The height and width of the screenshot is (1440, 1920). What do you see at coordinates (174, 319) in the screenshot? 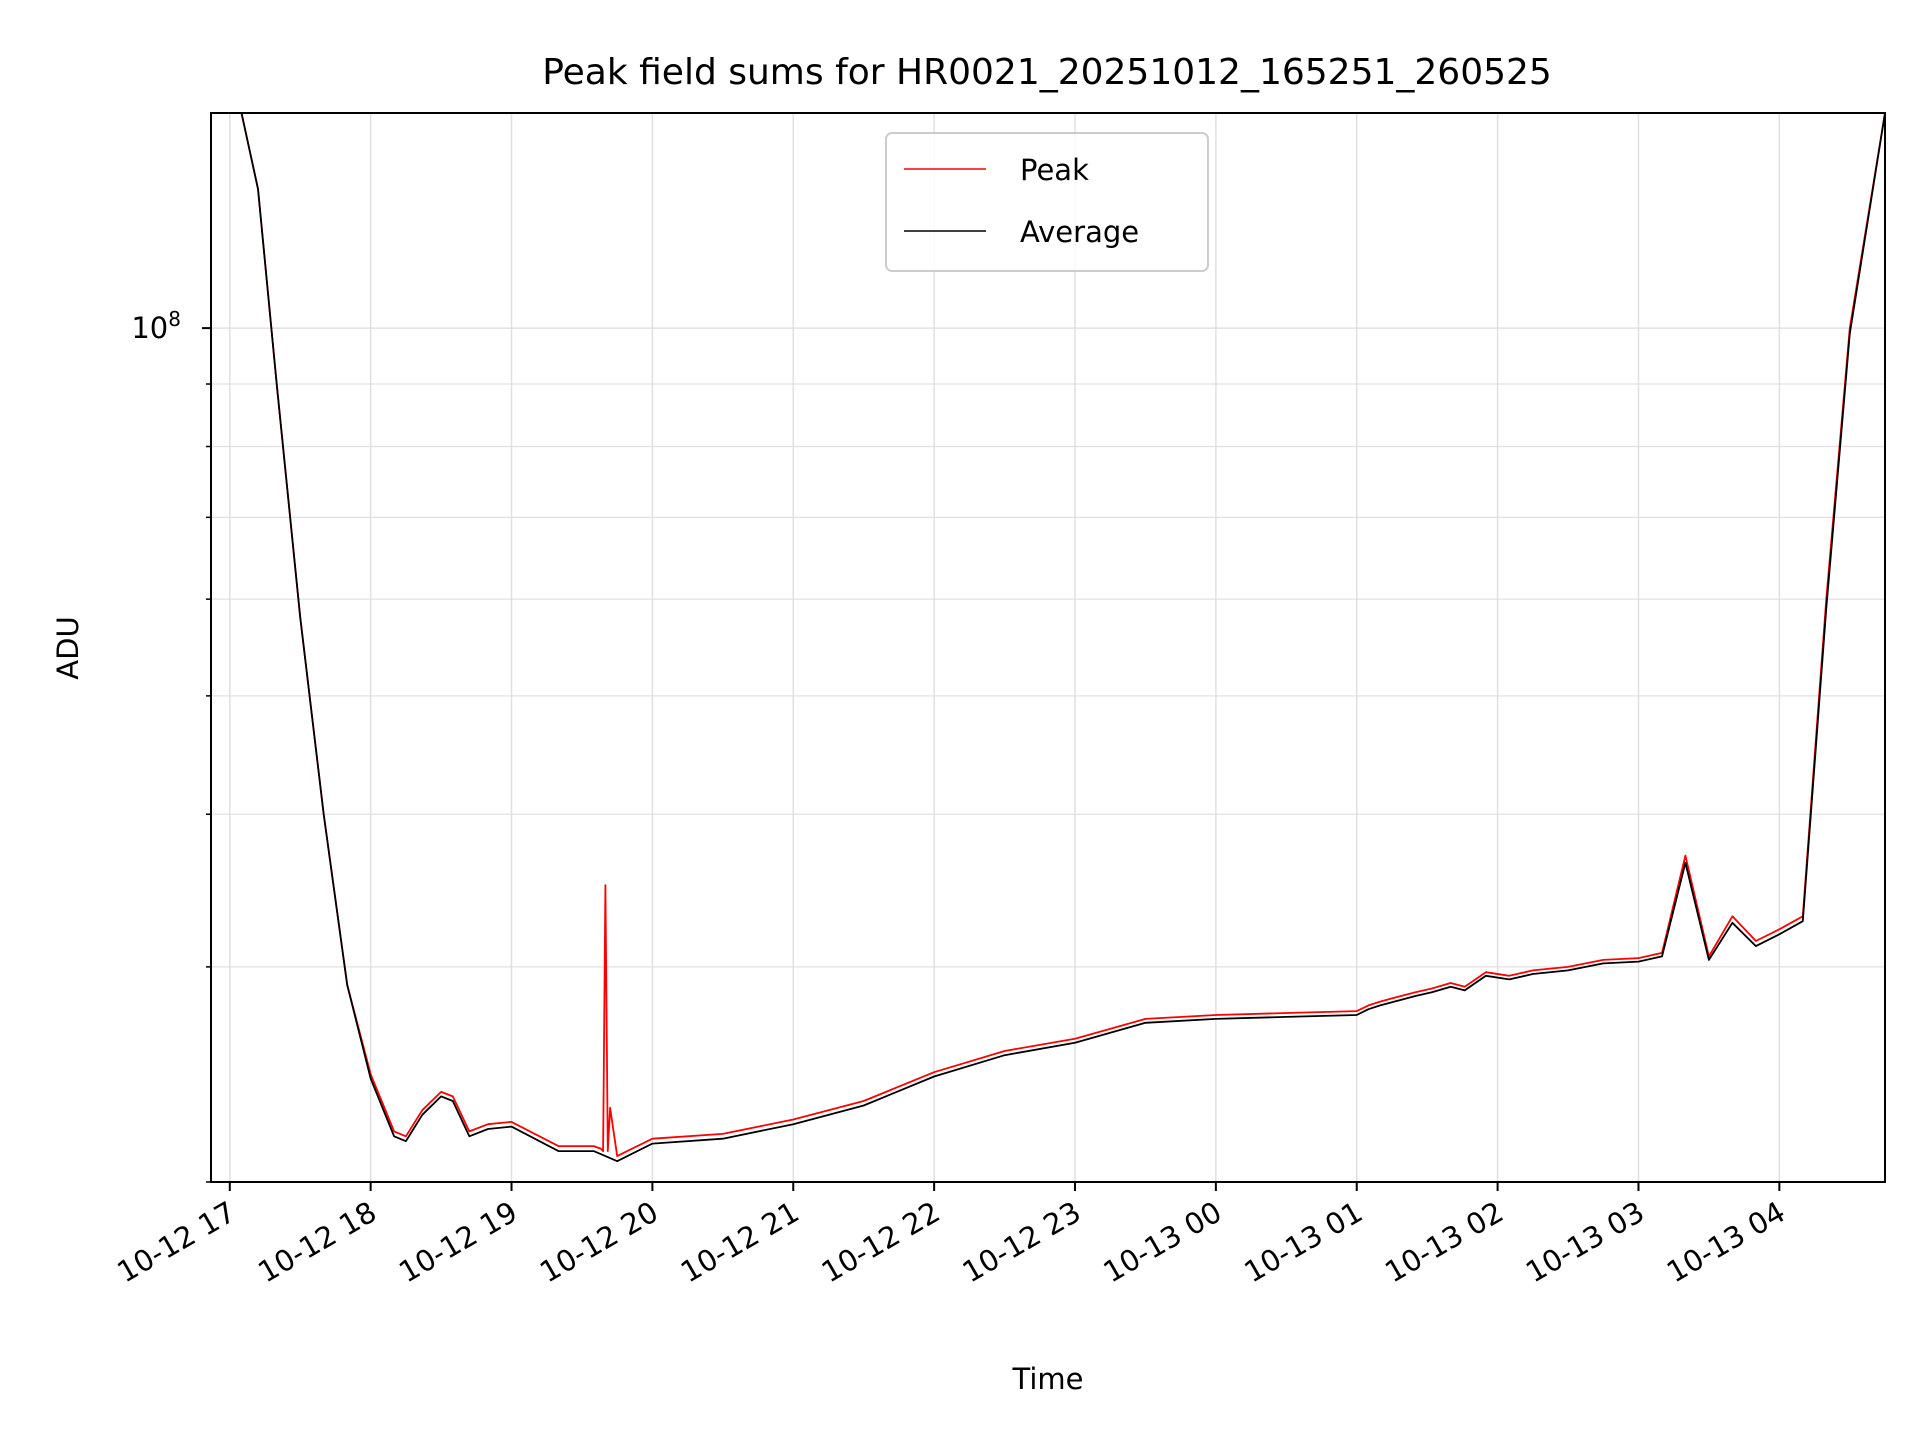
I see `y-tick-label-exponent: 8` at bounding box center [174, 319].